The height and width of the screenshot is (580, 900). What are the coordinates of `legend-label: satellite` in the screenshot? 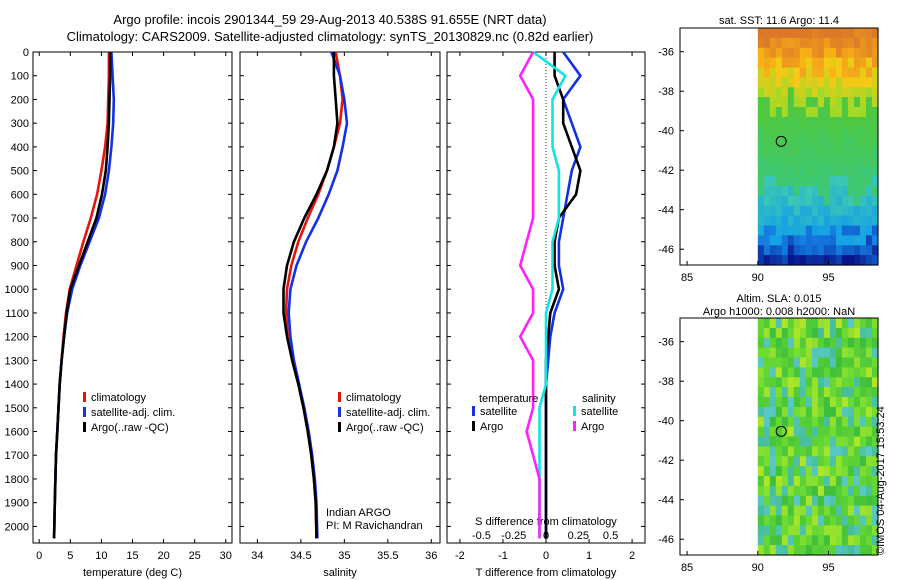 It's located at (498, 412).